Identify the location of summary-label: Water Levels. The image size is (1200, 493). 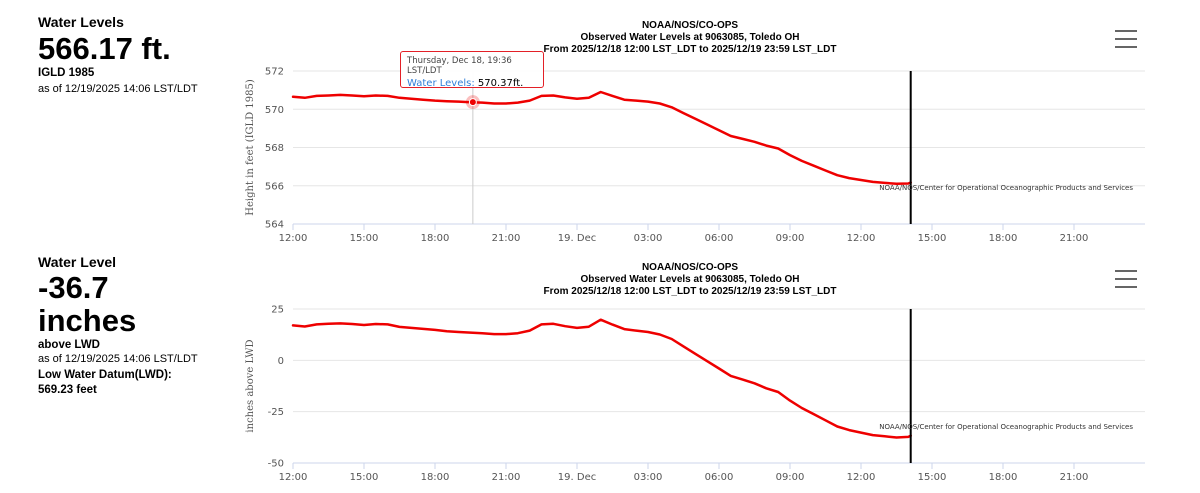
(81, 22).